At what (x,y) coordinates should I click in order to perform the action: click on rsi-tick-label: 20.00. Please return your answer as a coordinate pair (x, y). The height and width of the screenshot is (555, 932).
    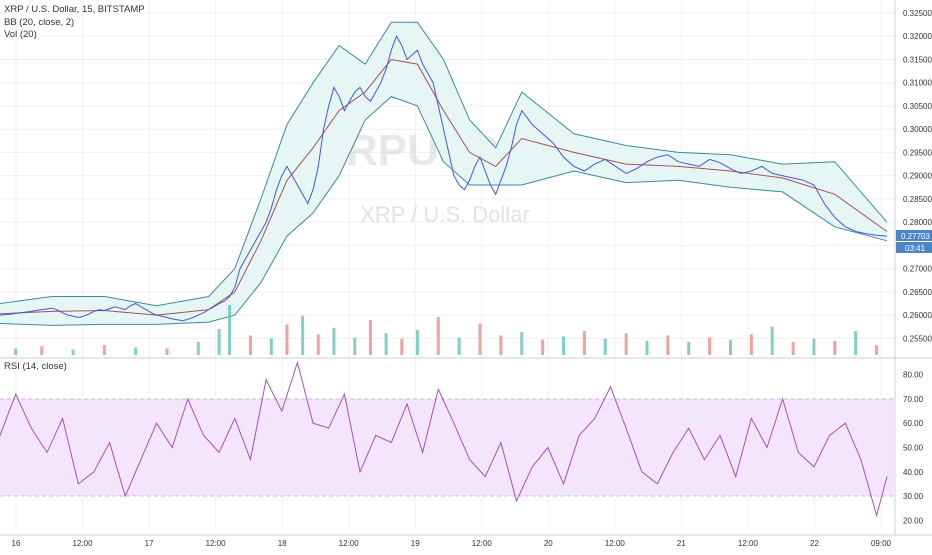
    Looking at the image, I should click on (913, 520).